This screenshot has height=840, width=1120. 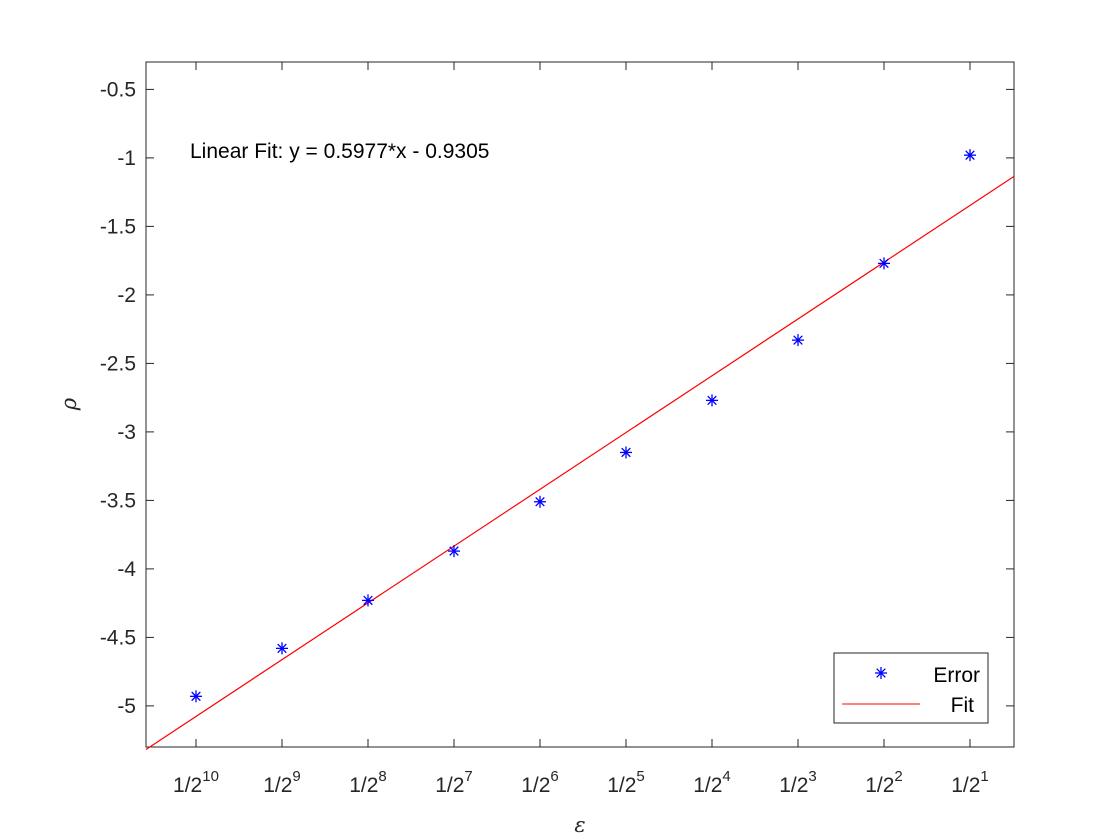 What do you see at coordinates (118, 363) in the screenshot?
I see `y-tick-label: -2.5` at bounding box center [118, 363].